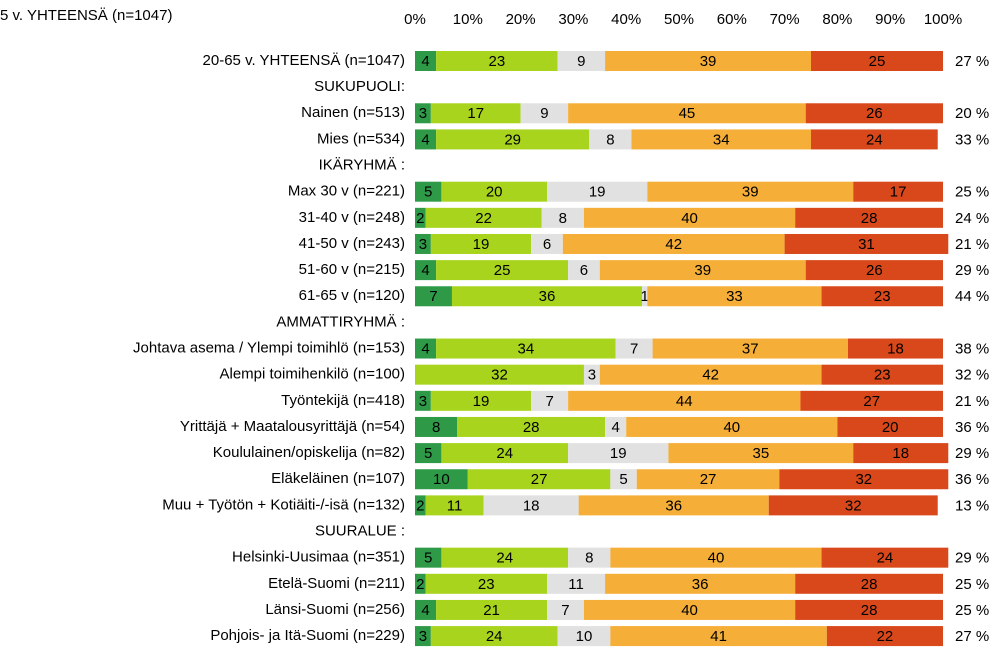 This screenshot has width=1005, height=660. What do you see at coordinates (734, 296) in the screenshot?
I see `value-label: 33` at bounding box center [734, 296].